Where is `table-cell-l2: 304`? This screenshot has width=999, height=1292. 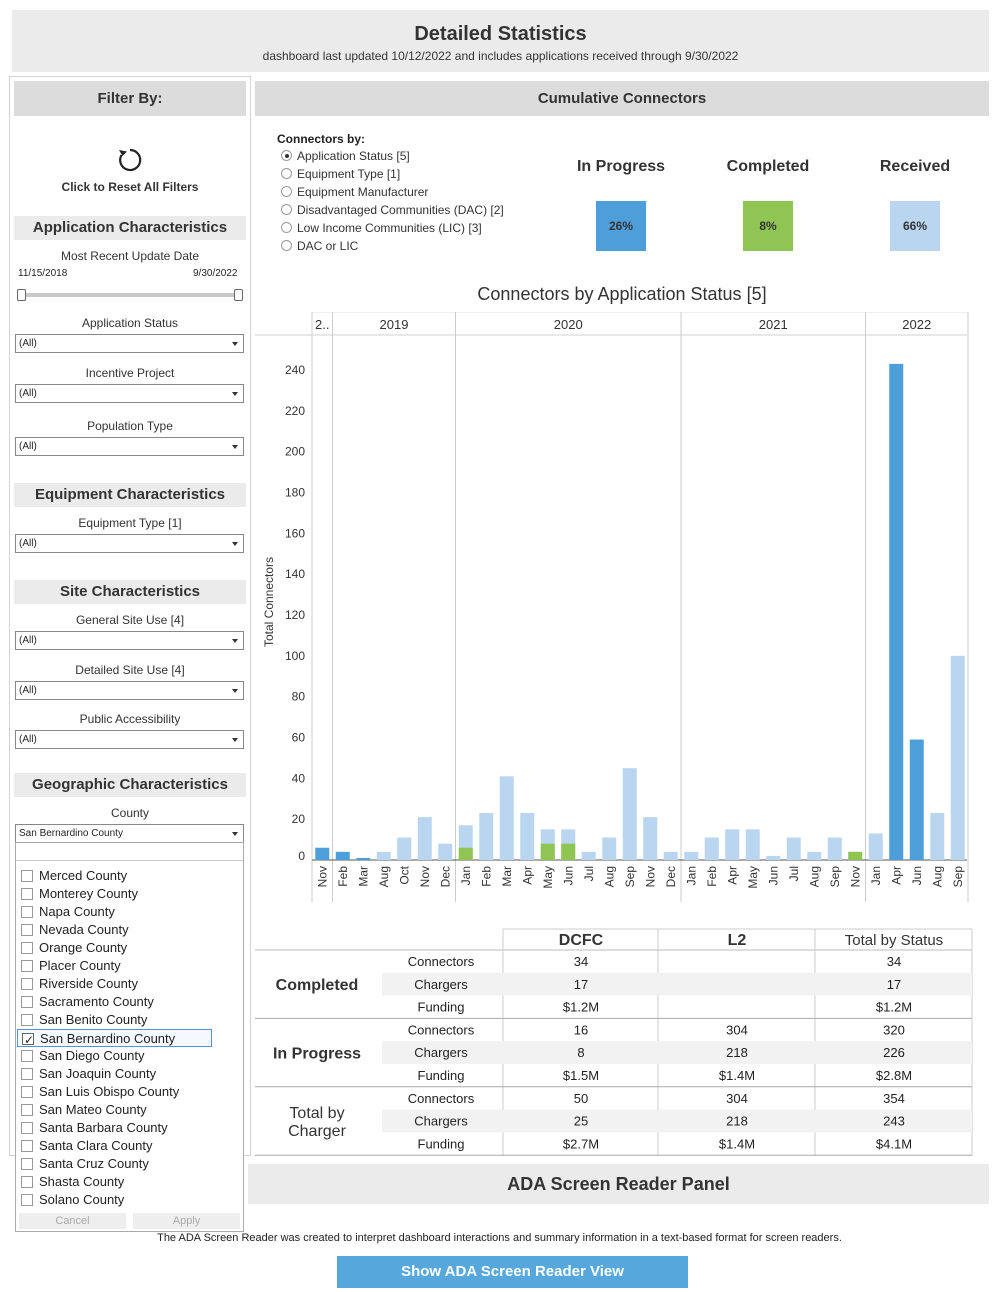 table-cell-l2: 304 is located at coordinates (737, 1029).